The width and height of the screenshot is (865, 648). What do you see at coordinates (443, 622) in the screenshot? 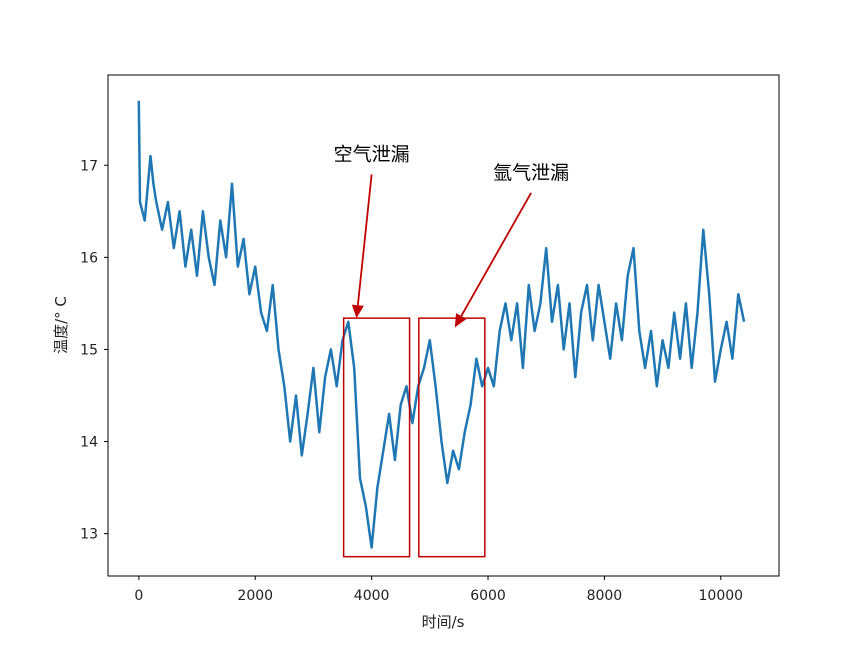
I see `x-axis-label: 时间/s` at bounding box center [443, 622].